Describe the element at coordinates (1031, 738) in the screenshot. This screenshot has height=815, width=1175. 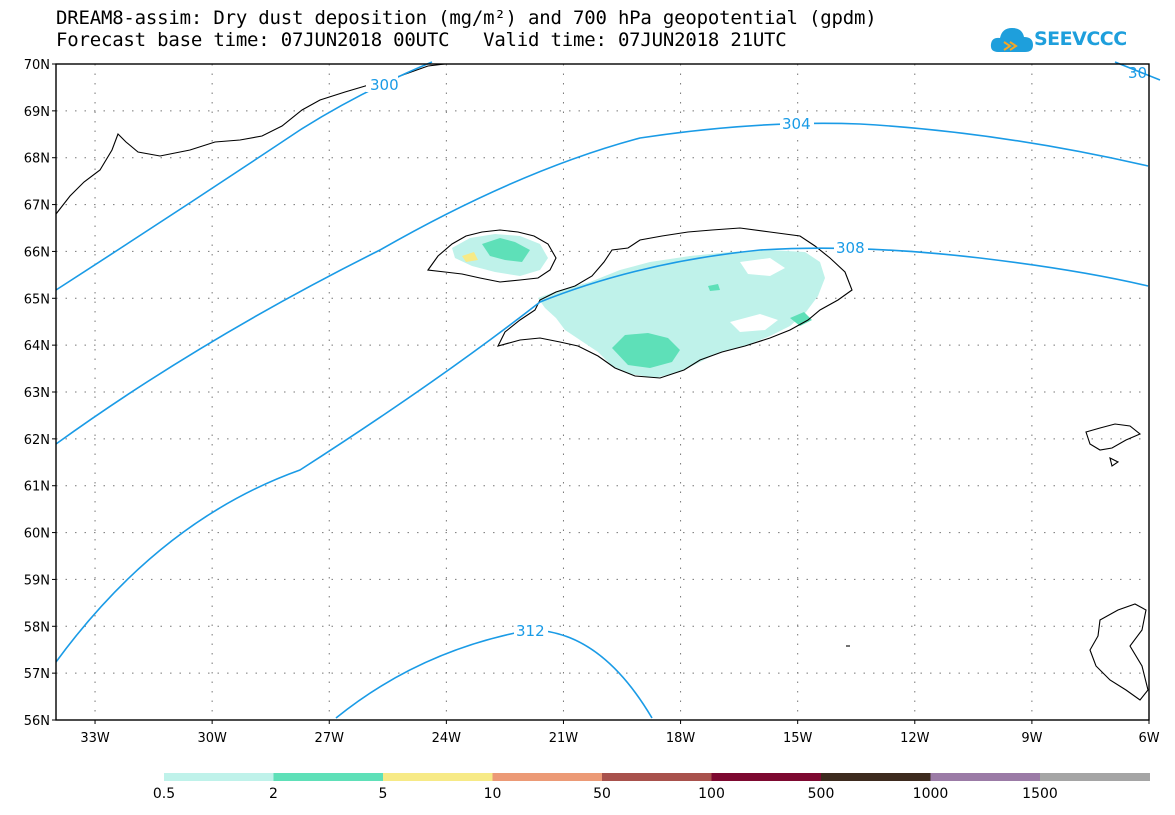
I see `lon-tick-label: 9W` at that location.